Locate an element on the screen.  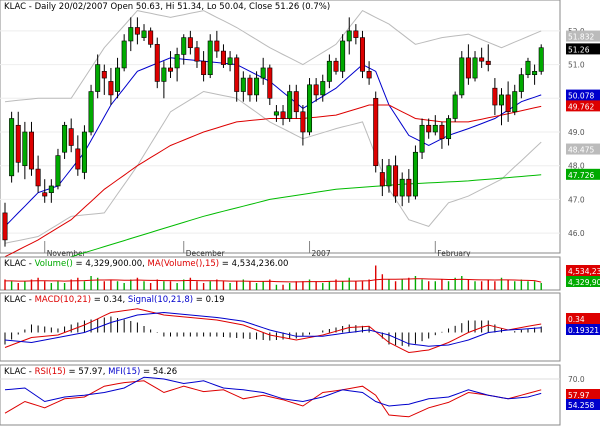
macd-tag: 0.34 is located at coordinates (583, 318).